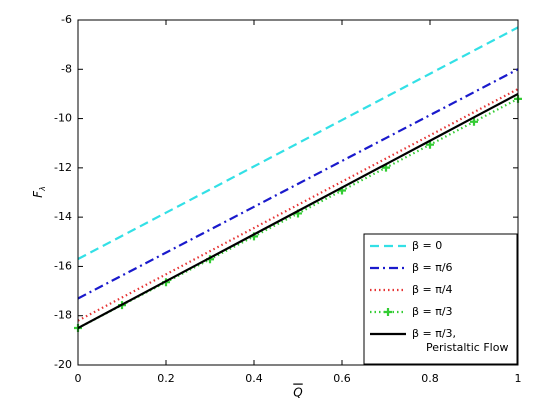  What do you see at coordinates (63, 364) in the screenshot?
I see `y-tick-label: -20` at bounding box center [63, 364].